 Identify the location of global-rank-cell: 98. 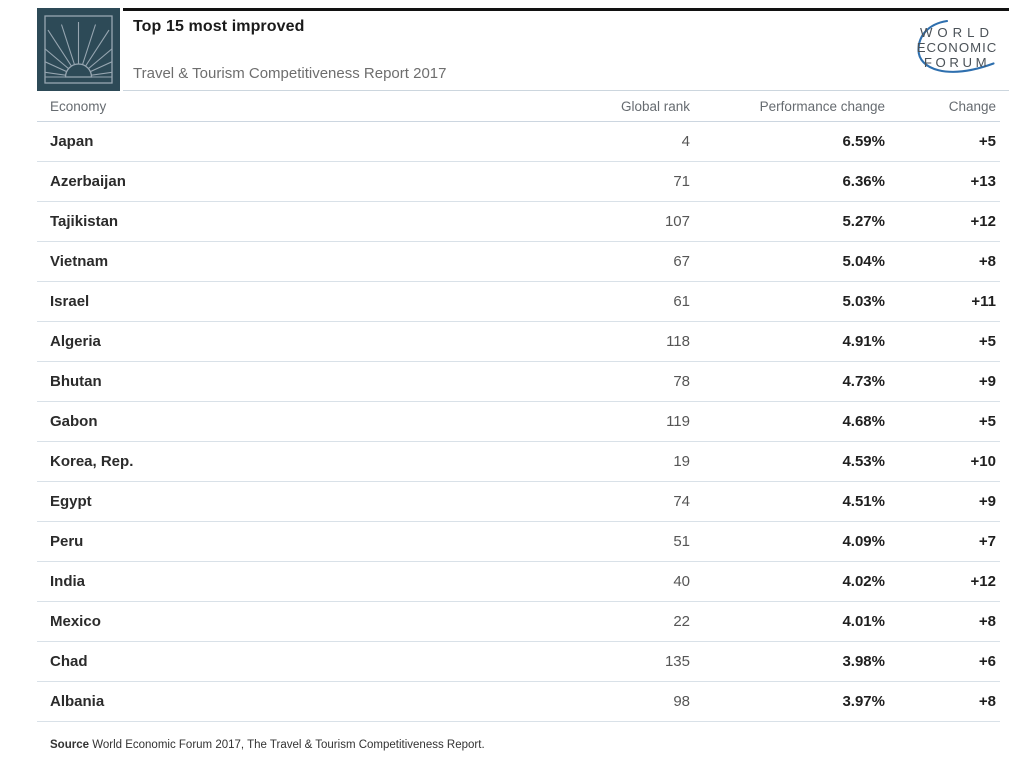
(681, 701).